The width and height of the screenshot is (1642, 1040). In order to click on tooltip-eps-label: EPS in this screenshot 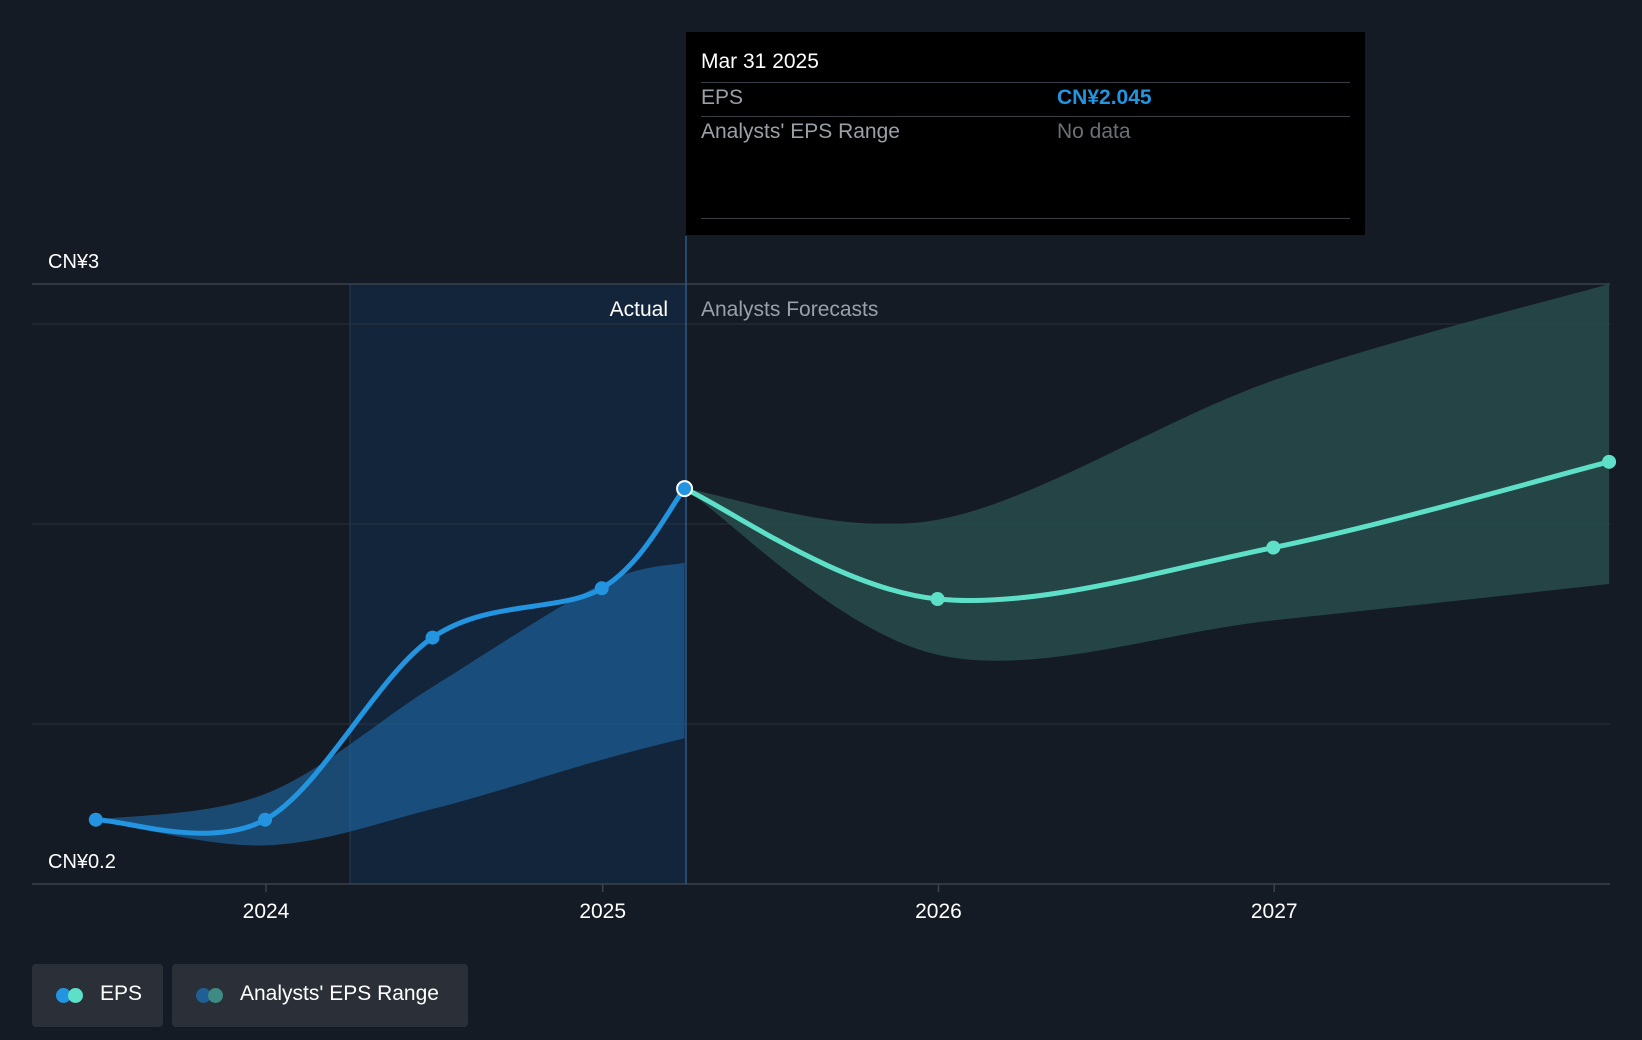, I will do `click(722, 97)`.